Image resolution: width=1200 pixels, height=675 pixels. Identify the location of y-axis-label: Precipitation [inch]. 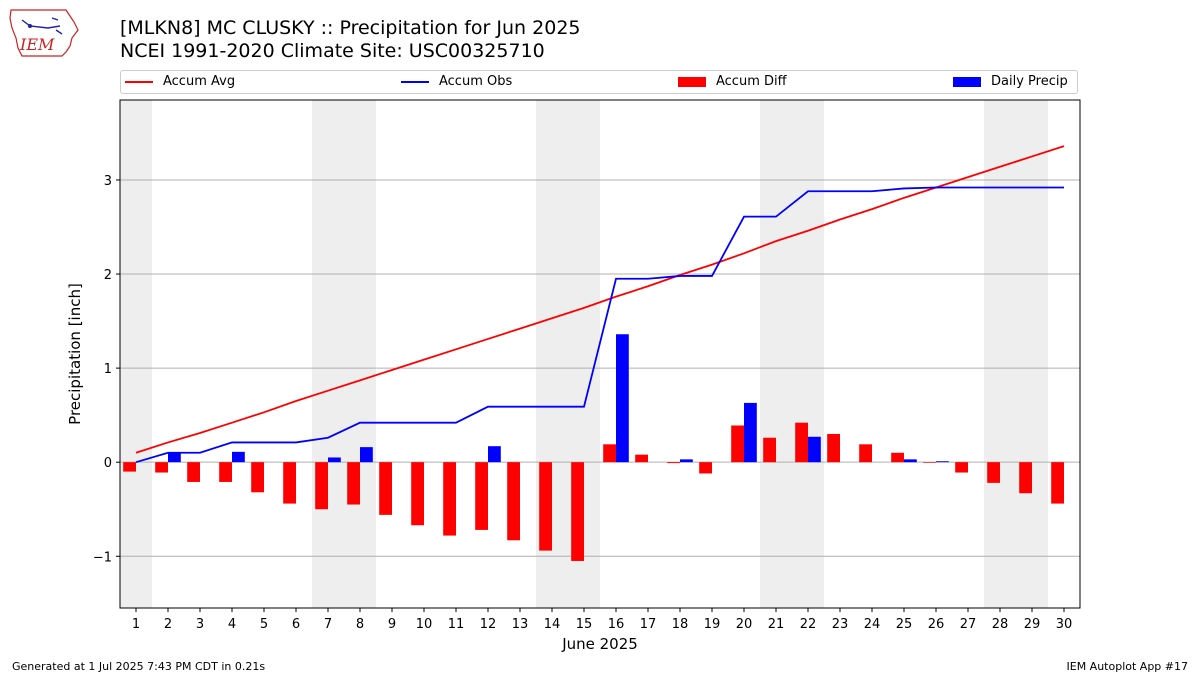
(75, 354).